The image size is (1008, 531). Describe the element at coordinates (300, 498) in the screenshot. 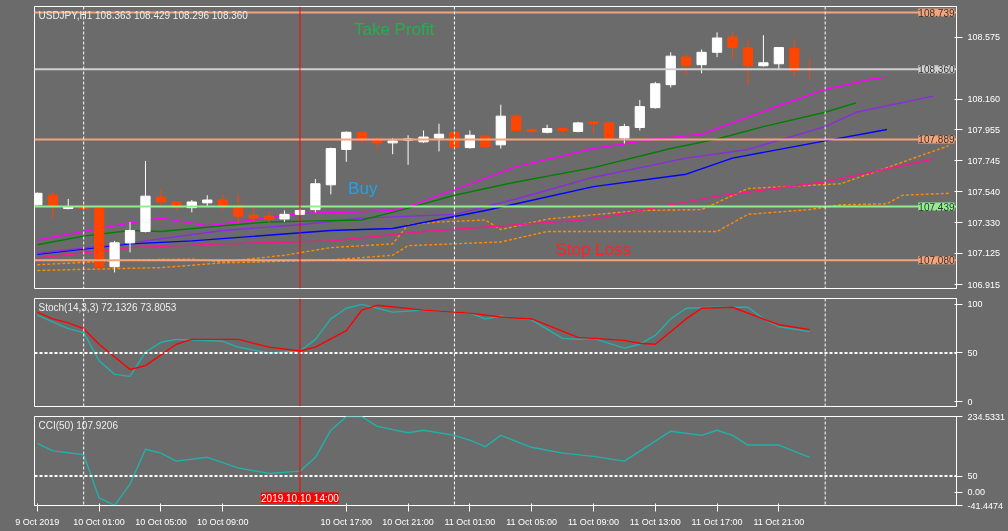

I see `ref-line-label: 2019.10.10 14:00` at that location.